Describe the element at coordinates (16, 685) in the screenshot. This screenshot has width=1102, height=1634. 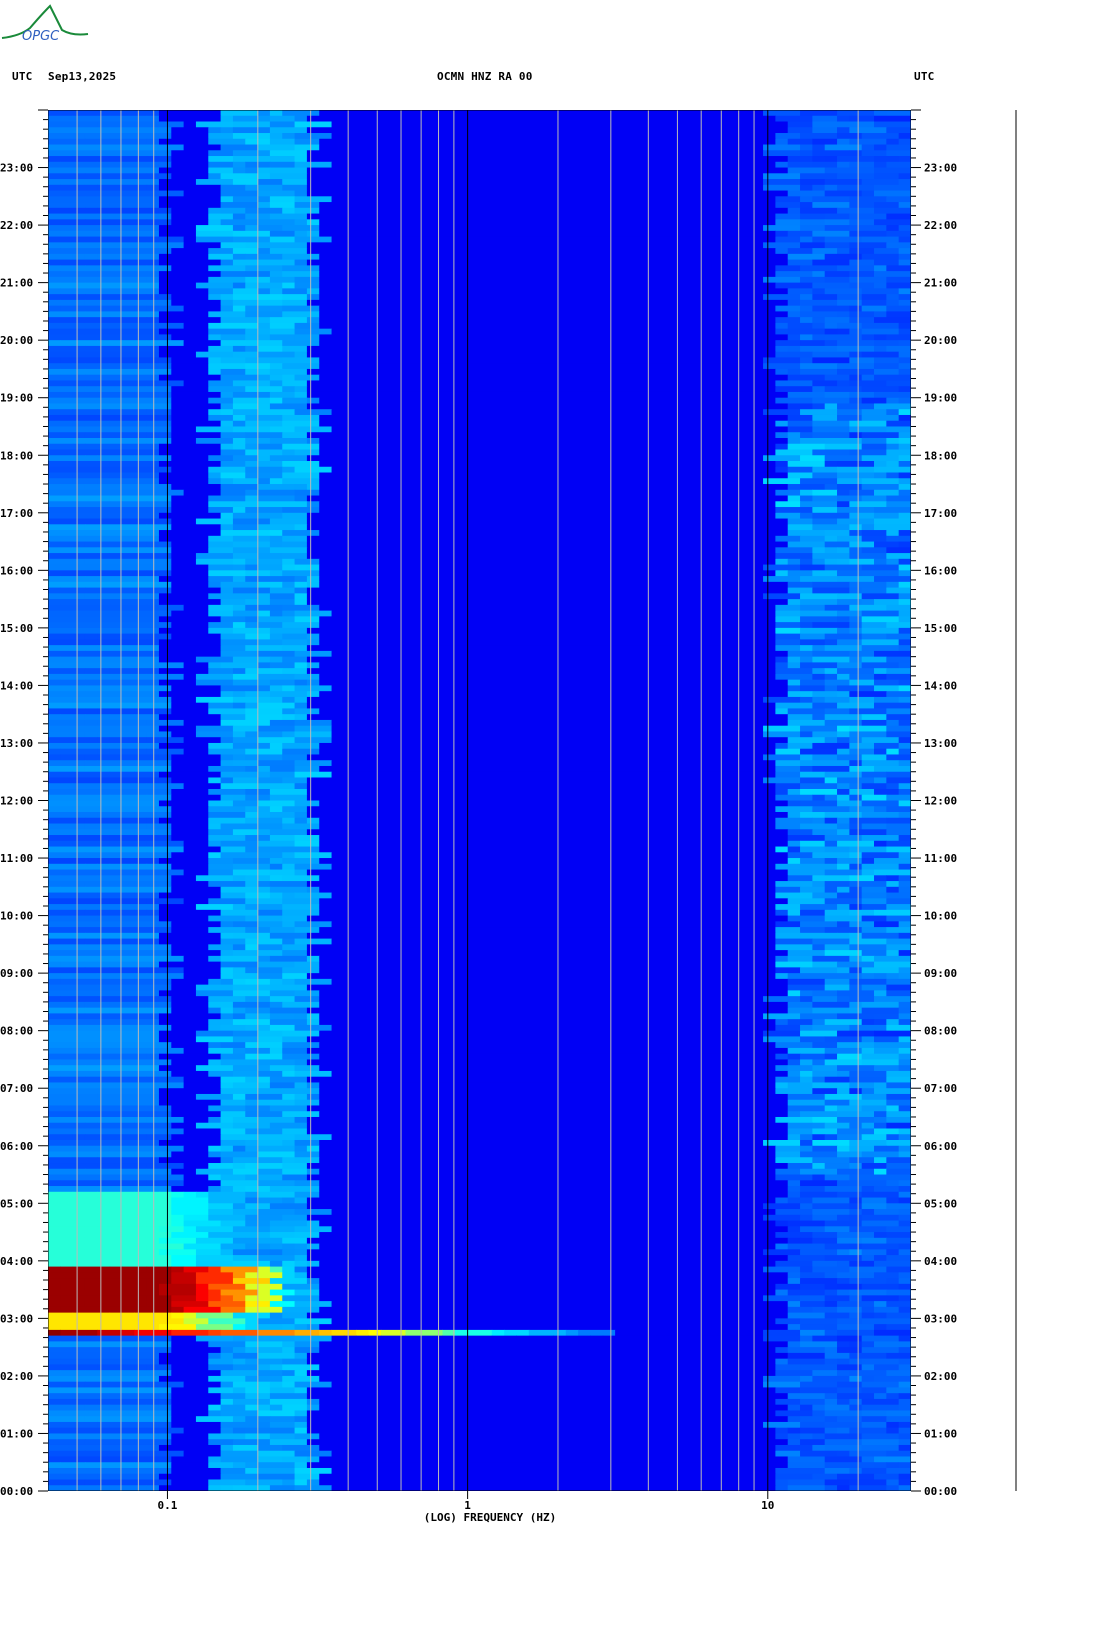
I see `y-tick-label-left: 14:00` at that location.